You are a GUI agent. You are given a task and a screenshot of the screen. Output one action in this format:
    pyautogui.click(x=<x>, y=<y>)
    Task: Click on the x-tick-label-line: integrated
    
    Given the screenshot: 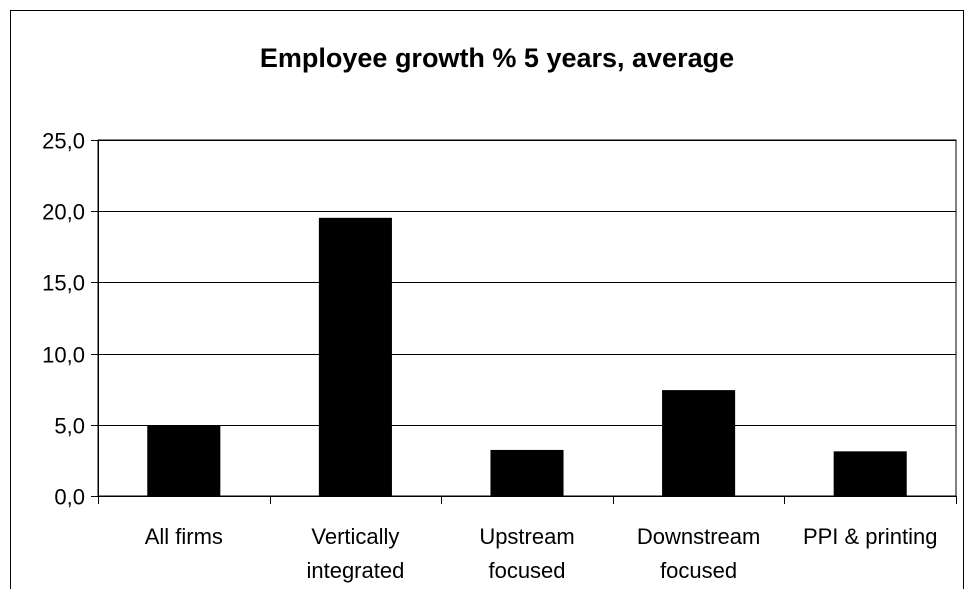 What is the action you would take?
    pyautogui.click(x=355, y=570)
    